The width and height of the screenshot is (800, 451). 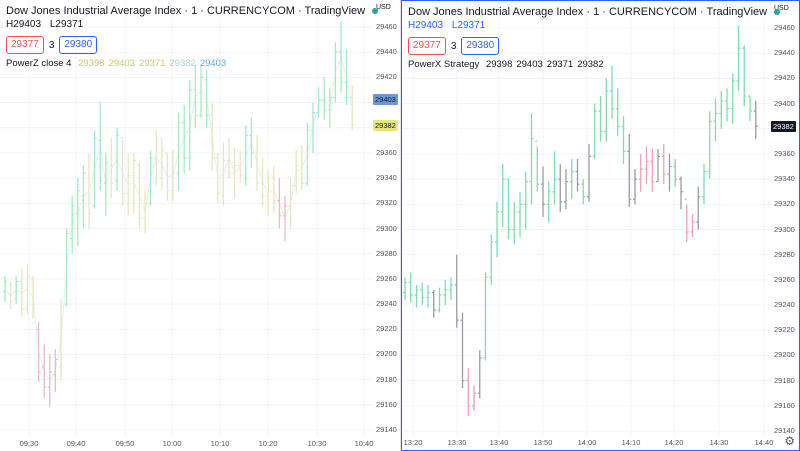 What do you see at coordinates (317, 443) in the screenshot?
I see `time-tick-label: 10:30` at bounding box center [317, 443].